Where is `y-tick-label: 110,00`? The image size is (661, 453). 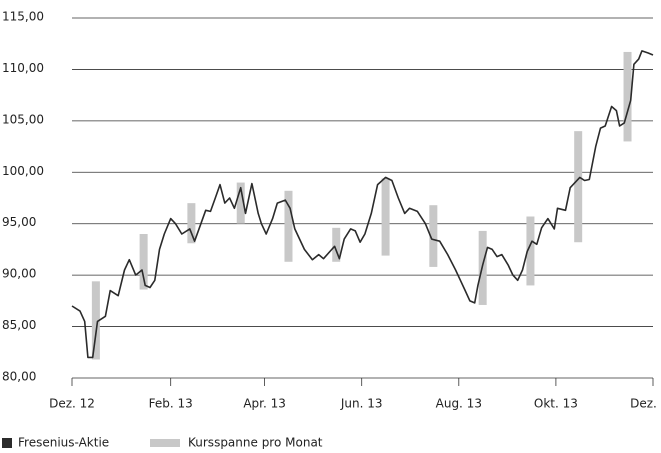 y-tick-label: 110,00 is located at coordinates (23, 68).